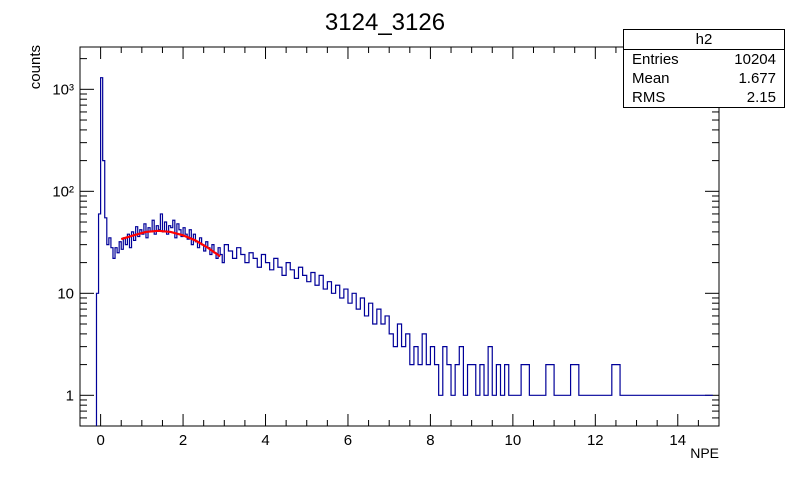 This screenshot has width=800, height=479. What do you see at coordinates (430, 440) in the screenshot?
I see `x-tick-label: 8` at bounding box center [430, 440].